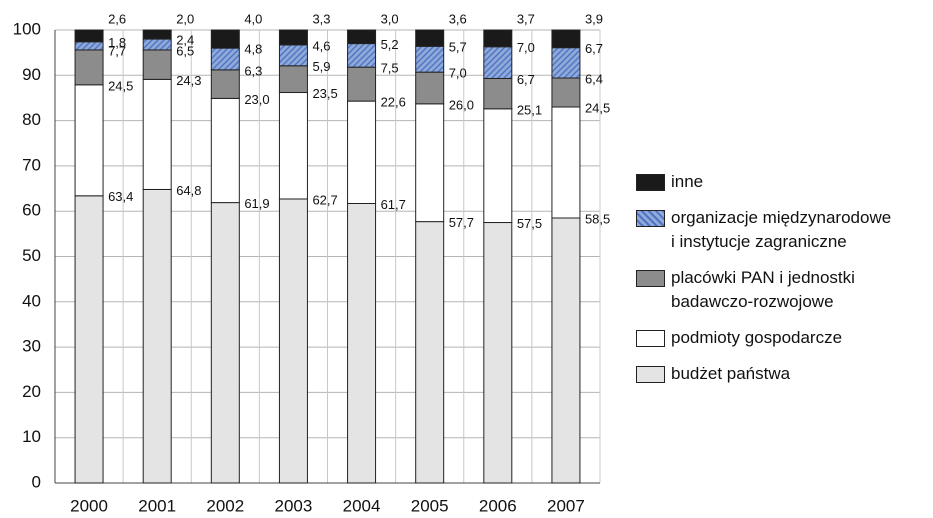  Describe the element at coordinates (31, 210) in the screenshot. I see `y-tick-label: 60` at that location.